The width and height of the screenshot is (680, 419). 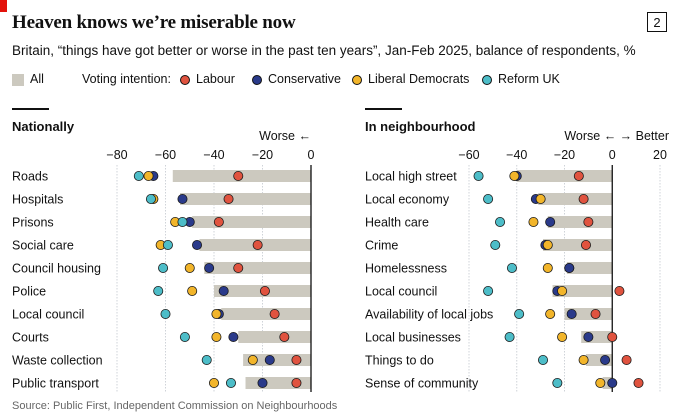 I want to click on national-axis-annotation: Worse ←, so click(x=285, y=136).